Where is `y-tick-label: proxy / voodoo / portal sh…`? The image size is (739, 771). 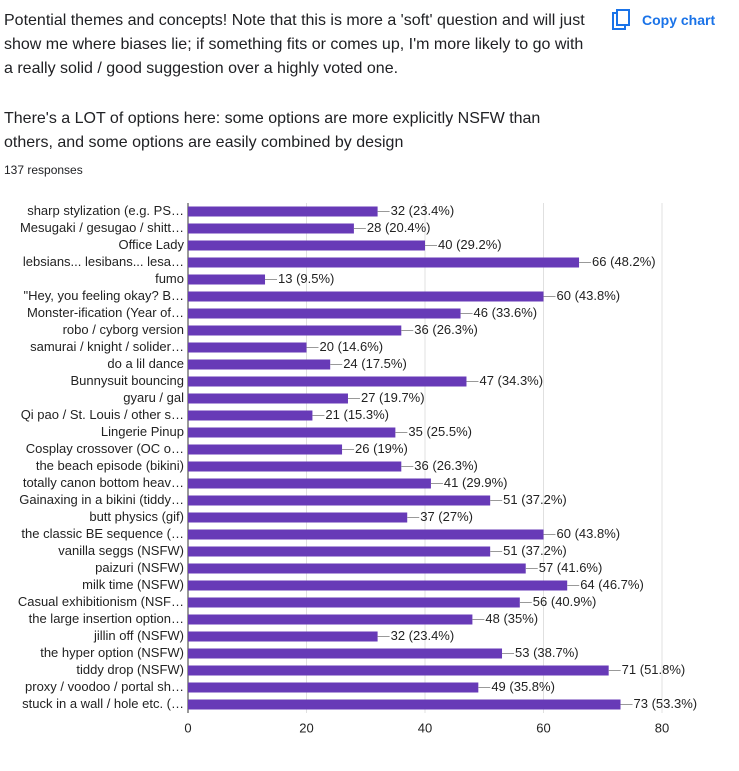
y-tick-label: proxy / voodoo / portal sh… is located at coordinates (104, 686).